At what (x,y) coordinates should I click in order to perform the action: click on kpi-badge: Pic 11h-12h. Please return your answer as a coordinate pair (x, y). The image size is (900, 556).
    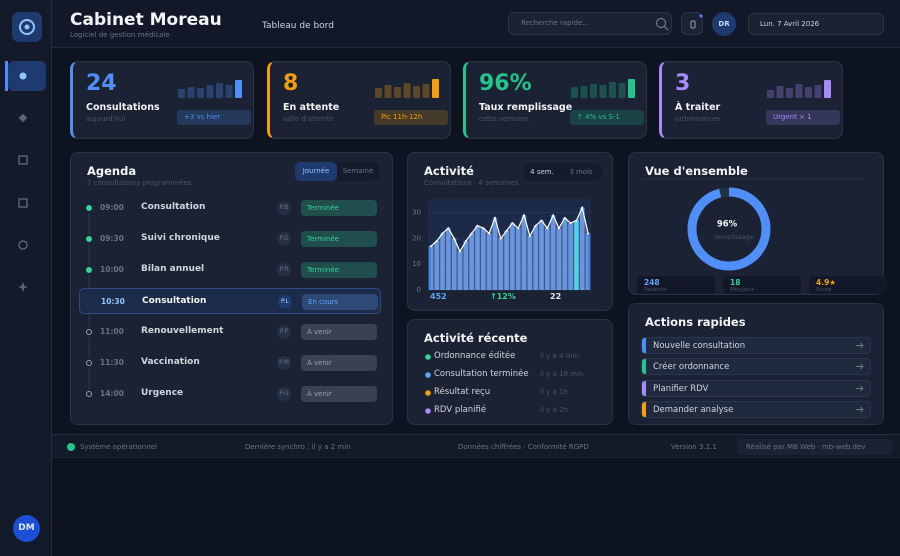
    Looking at the image, I should click on (411, 117).